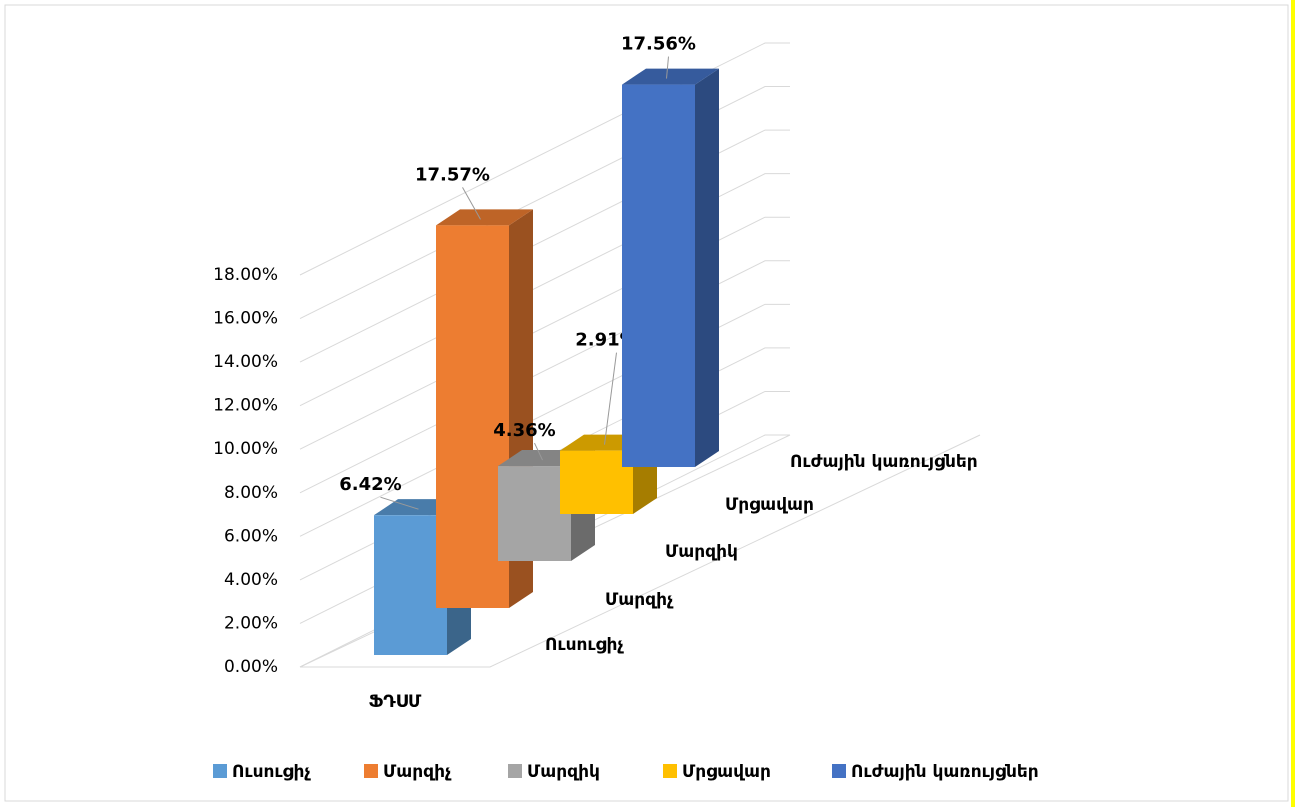  Describe the element at coordinates (524, 430) in the screenshot. I see `value-label: 4.36%` at that location.